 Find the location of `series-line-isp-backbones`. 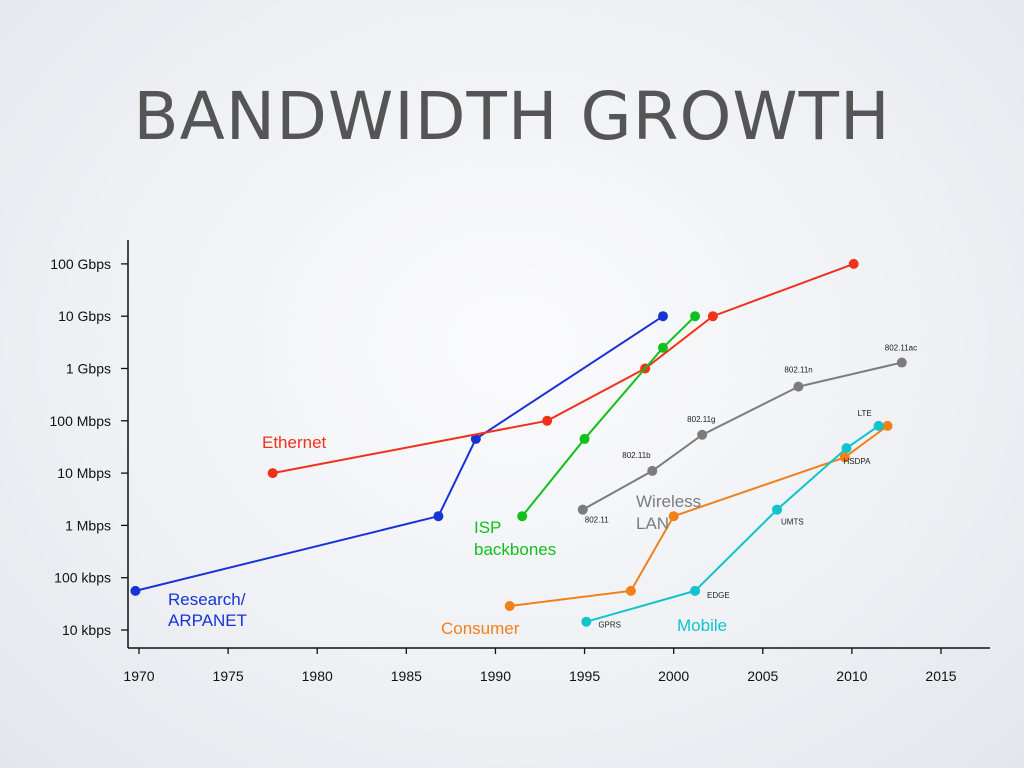

series-line-isp-backbones is located at coordinates (608, 416).